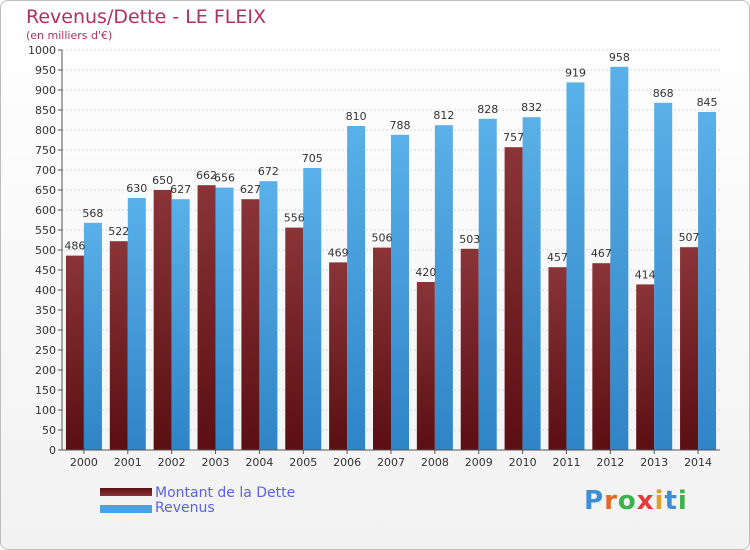 The width and height of the screenshot is (750, 550). What do you see at coordinates (259, 462) in the screenshot?
I see `x-tick-label: 2004` at bounding box center [259, 462].